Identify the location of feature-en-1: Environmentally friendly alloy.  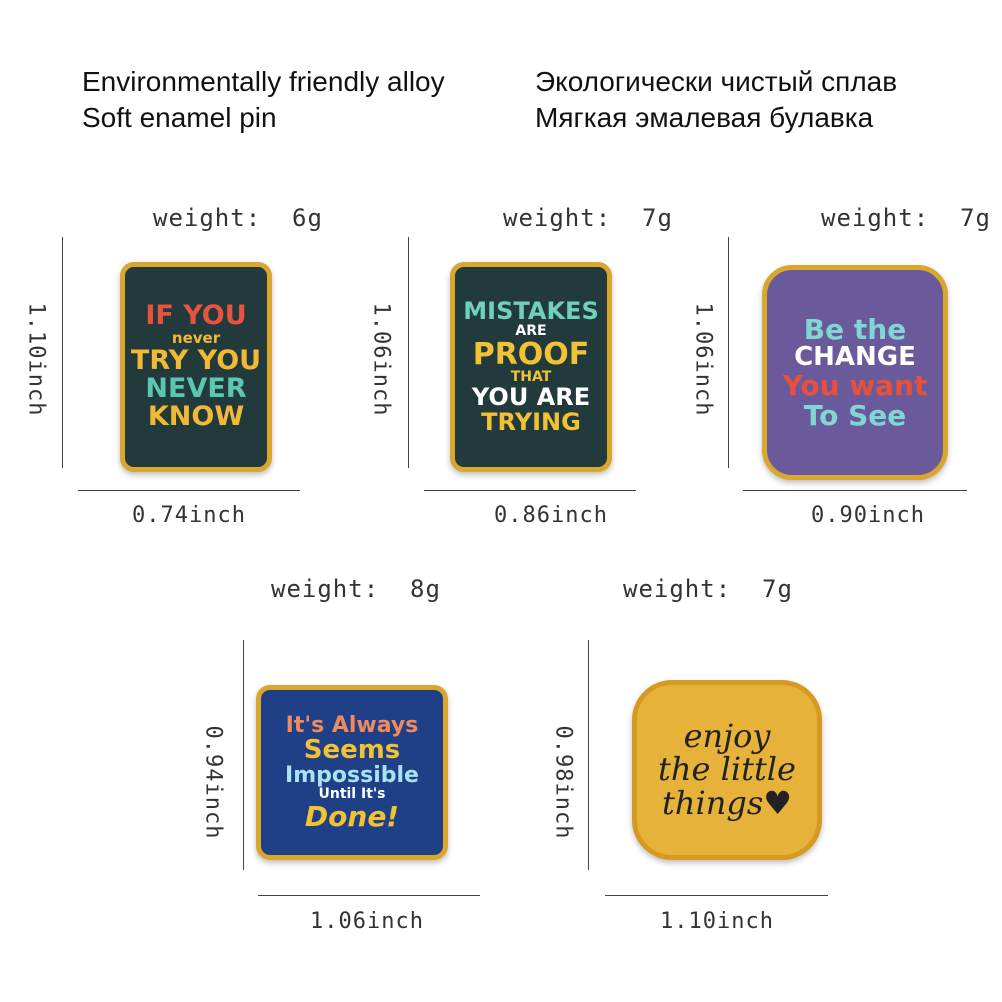
(263, 81).